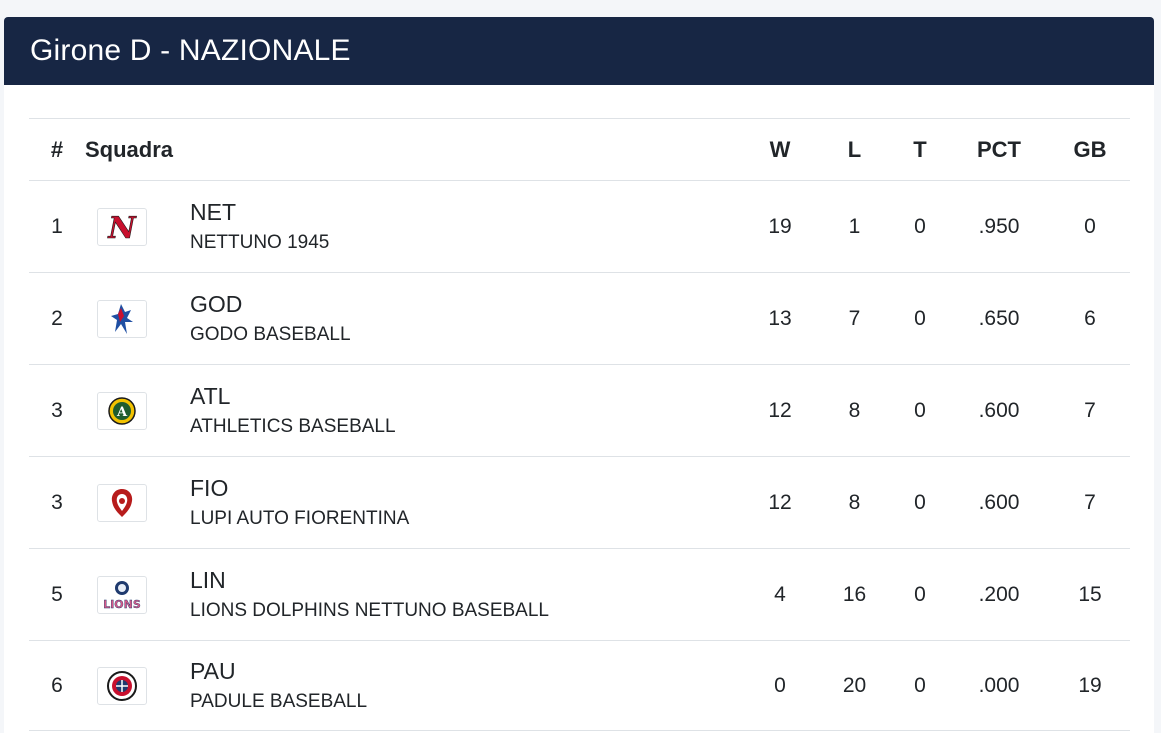 The image size is (1161, 733). What do you see at coordinates (780, 685) in the screenshot?
I see `wins-cell: 0` at bounding box center [780, 685].